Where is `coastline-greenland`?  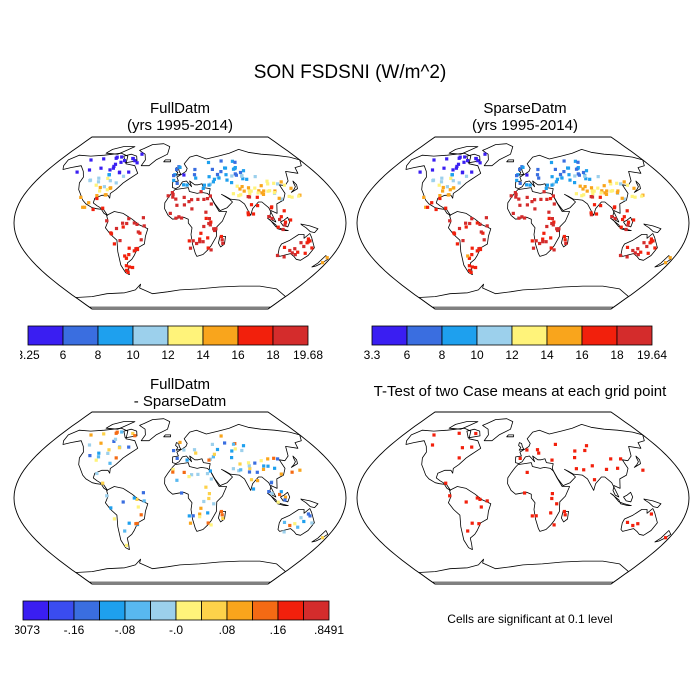 coastline-greenland is located at coordinates (155, 155).